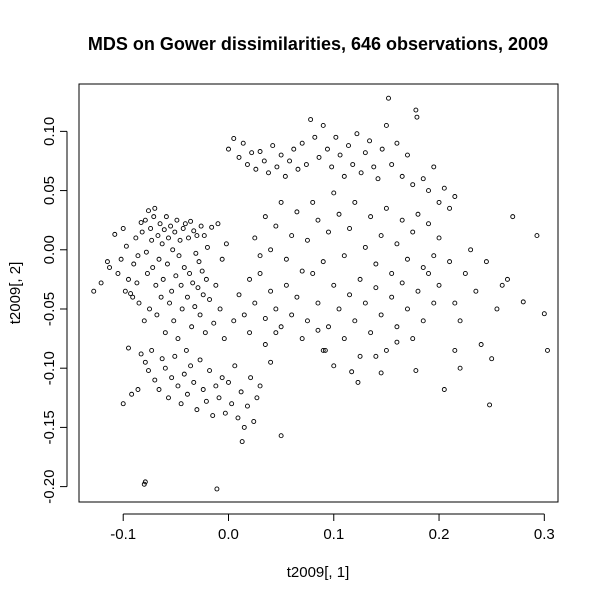  I want to click on x-tick-label: 0.3, so click(544, 534).